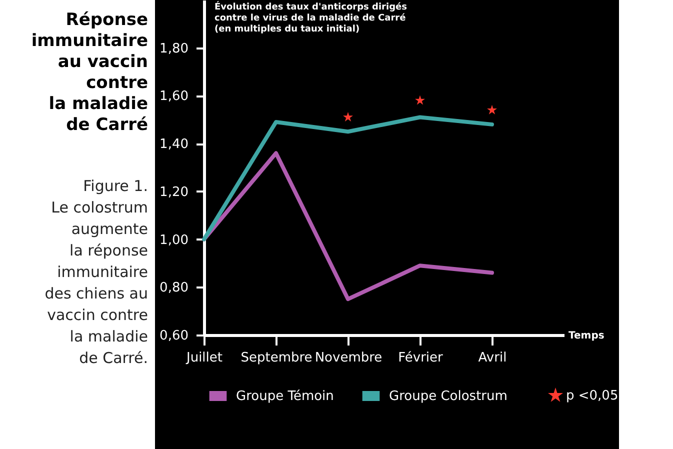 The height and width of the screenshot is (449, 673). What do you see at coordinates (174, 48) in the screenshot?
I see `y-tick-label: 1,80` at bounding box center [174, 48].